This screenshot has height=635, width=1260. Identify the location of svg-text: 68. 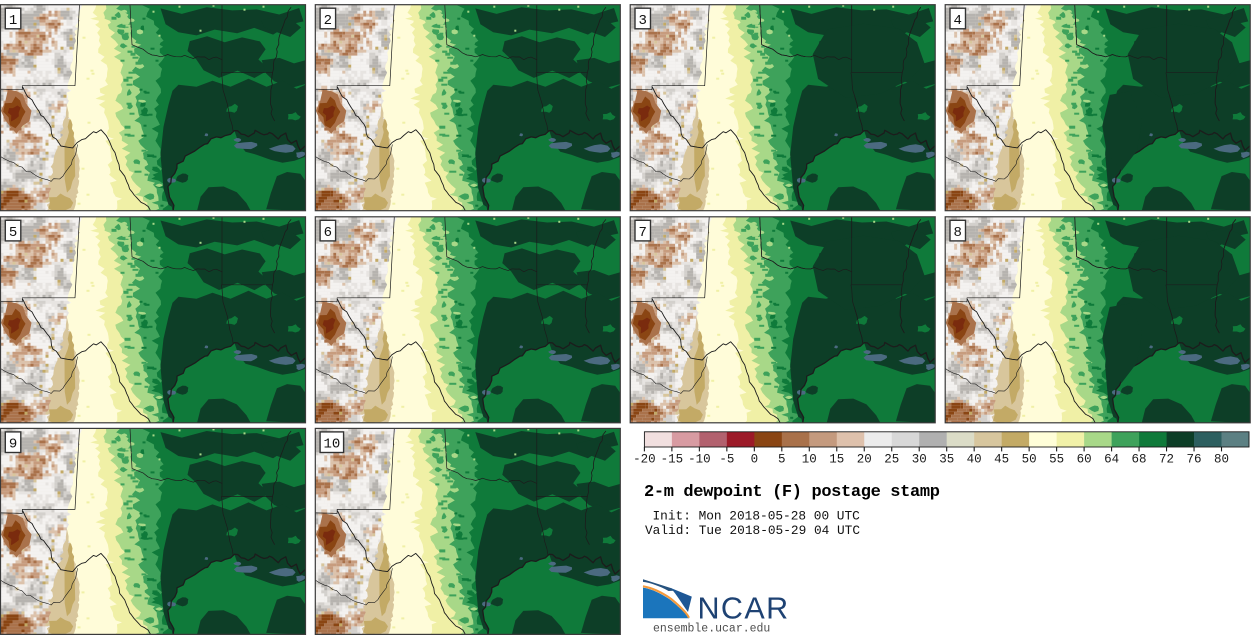
(1139, 460).